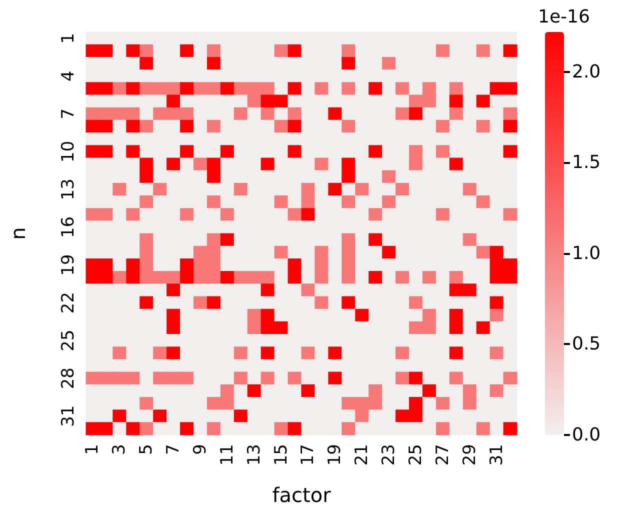 The height and width of the screenshot is (531, 640). What do you see at coordinates (586, 253) in the screenshot?
I see `color-bar-label: 1.0` at bounding box center [586, 253].